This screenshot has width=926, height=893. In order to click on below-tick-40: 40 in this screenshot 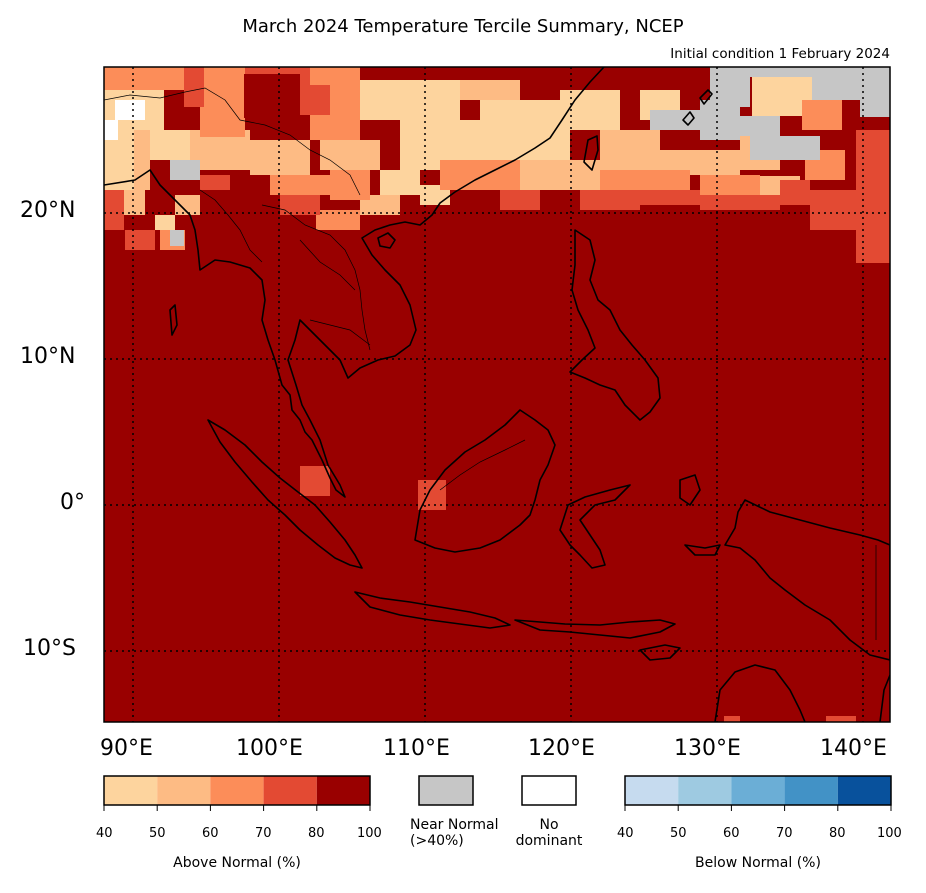, I will do `click(625, 833)`.